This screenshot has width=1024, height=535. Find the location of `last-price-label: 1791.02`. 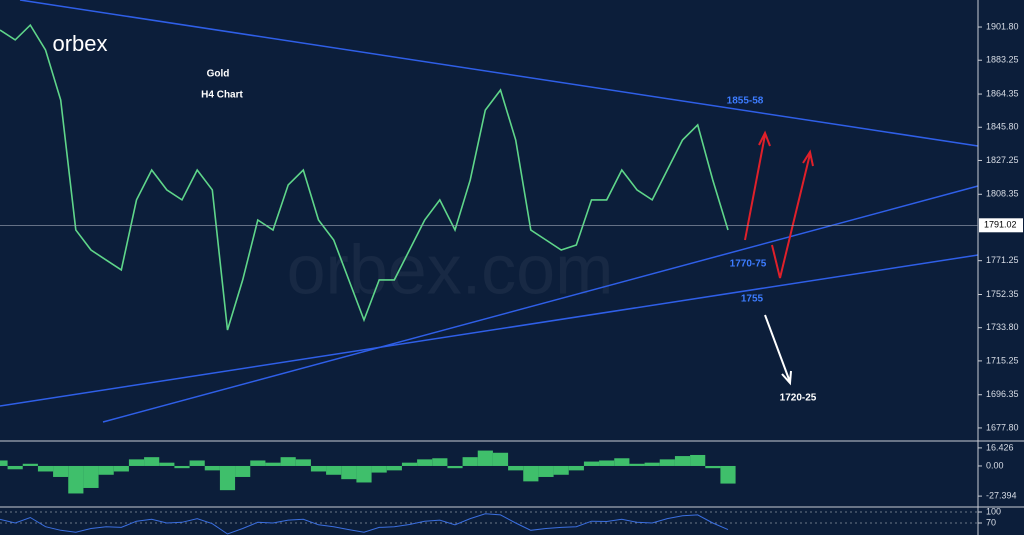

last-price-label: 1791.02 is located at coordinates (1000, 225).